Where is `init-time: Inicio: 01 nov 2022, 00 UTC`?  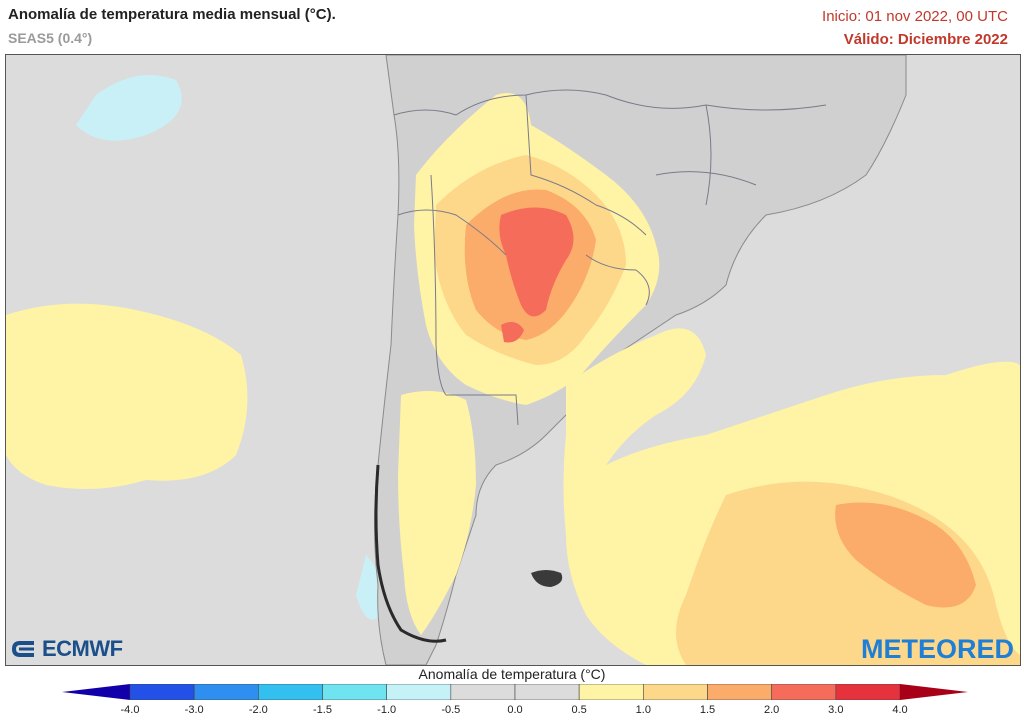
init-time: Inicio: 01 nov 2022, 00 UTC is located at coordinates (915, 16).